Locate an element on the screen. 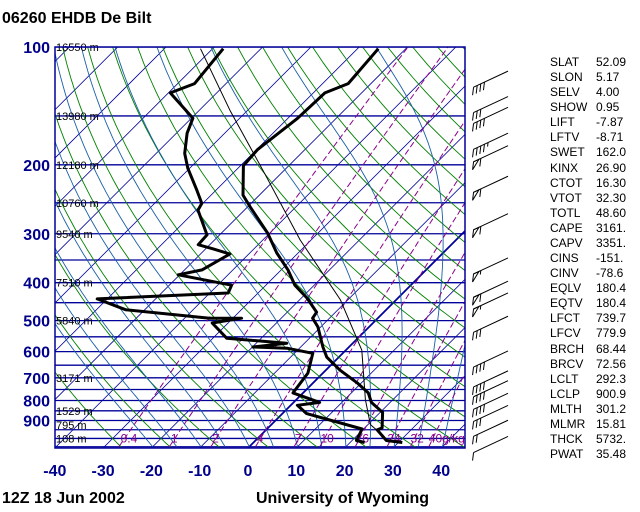 The image size is (640, 512). index-name: CTOT is located at coordinates (566, 182).